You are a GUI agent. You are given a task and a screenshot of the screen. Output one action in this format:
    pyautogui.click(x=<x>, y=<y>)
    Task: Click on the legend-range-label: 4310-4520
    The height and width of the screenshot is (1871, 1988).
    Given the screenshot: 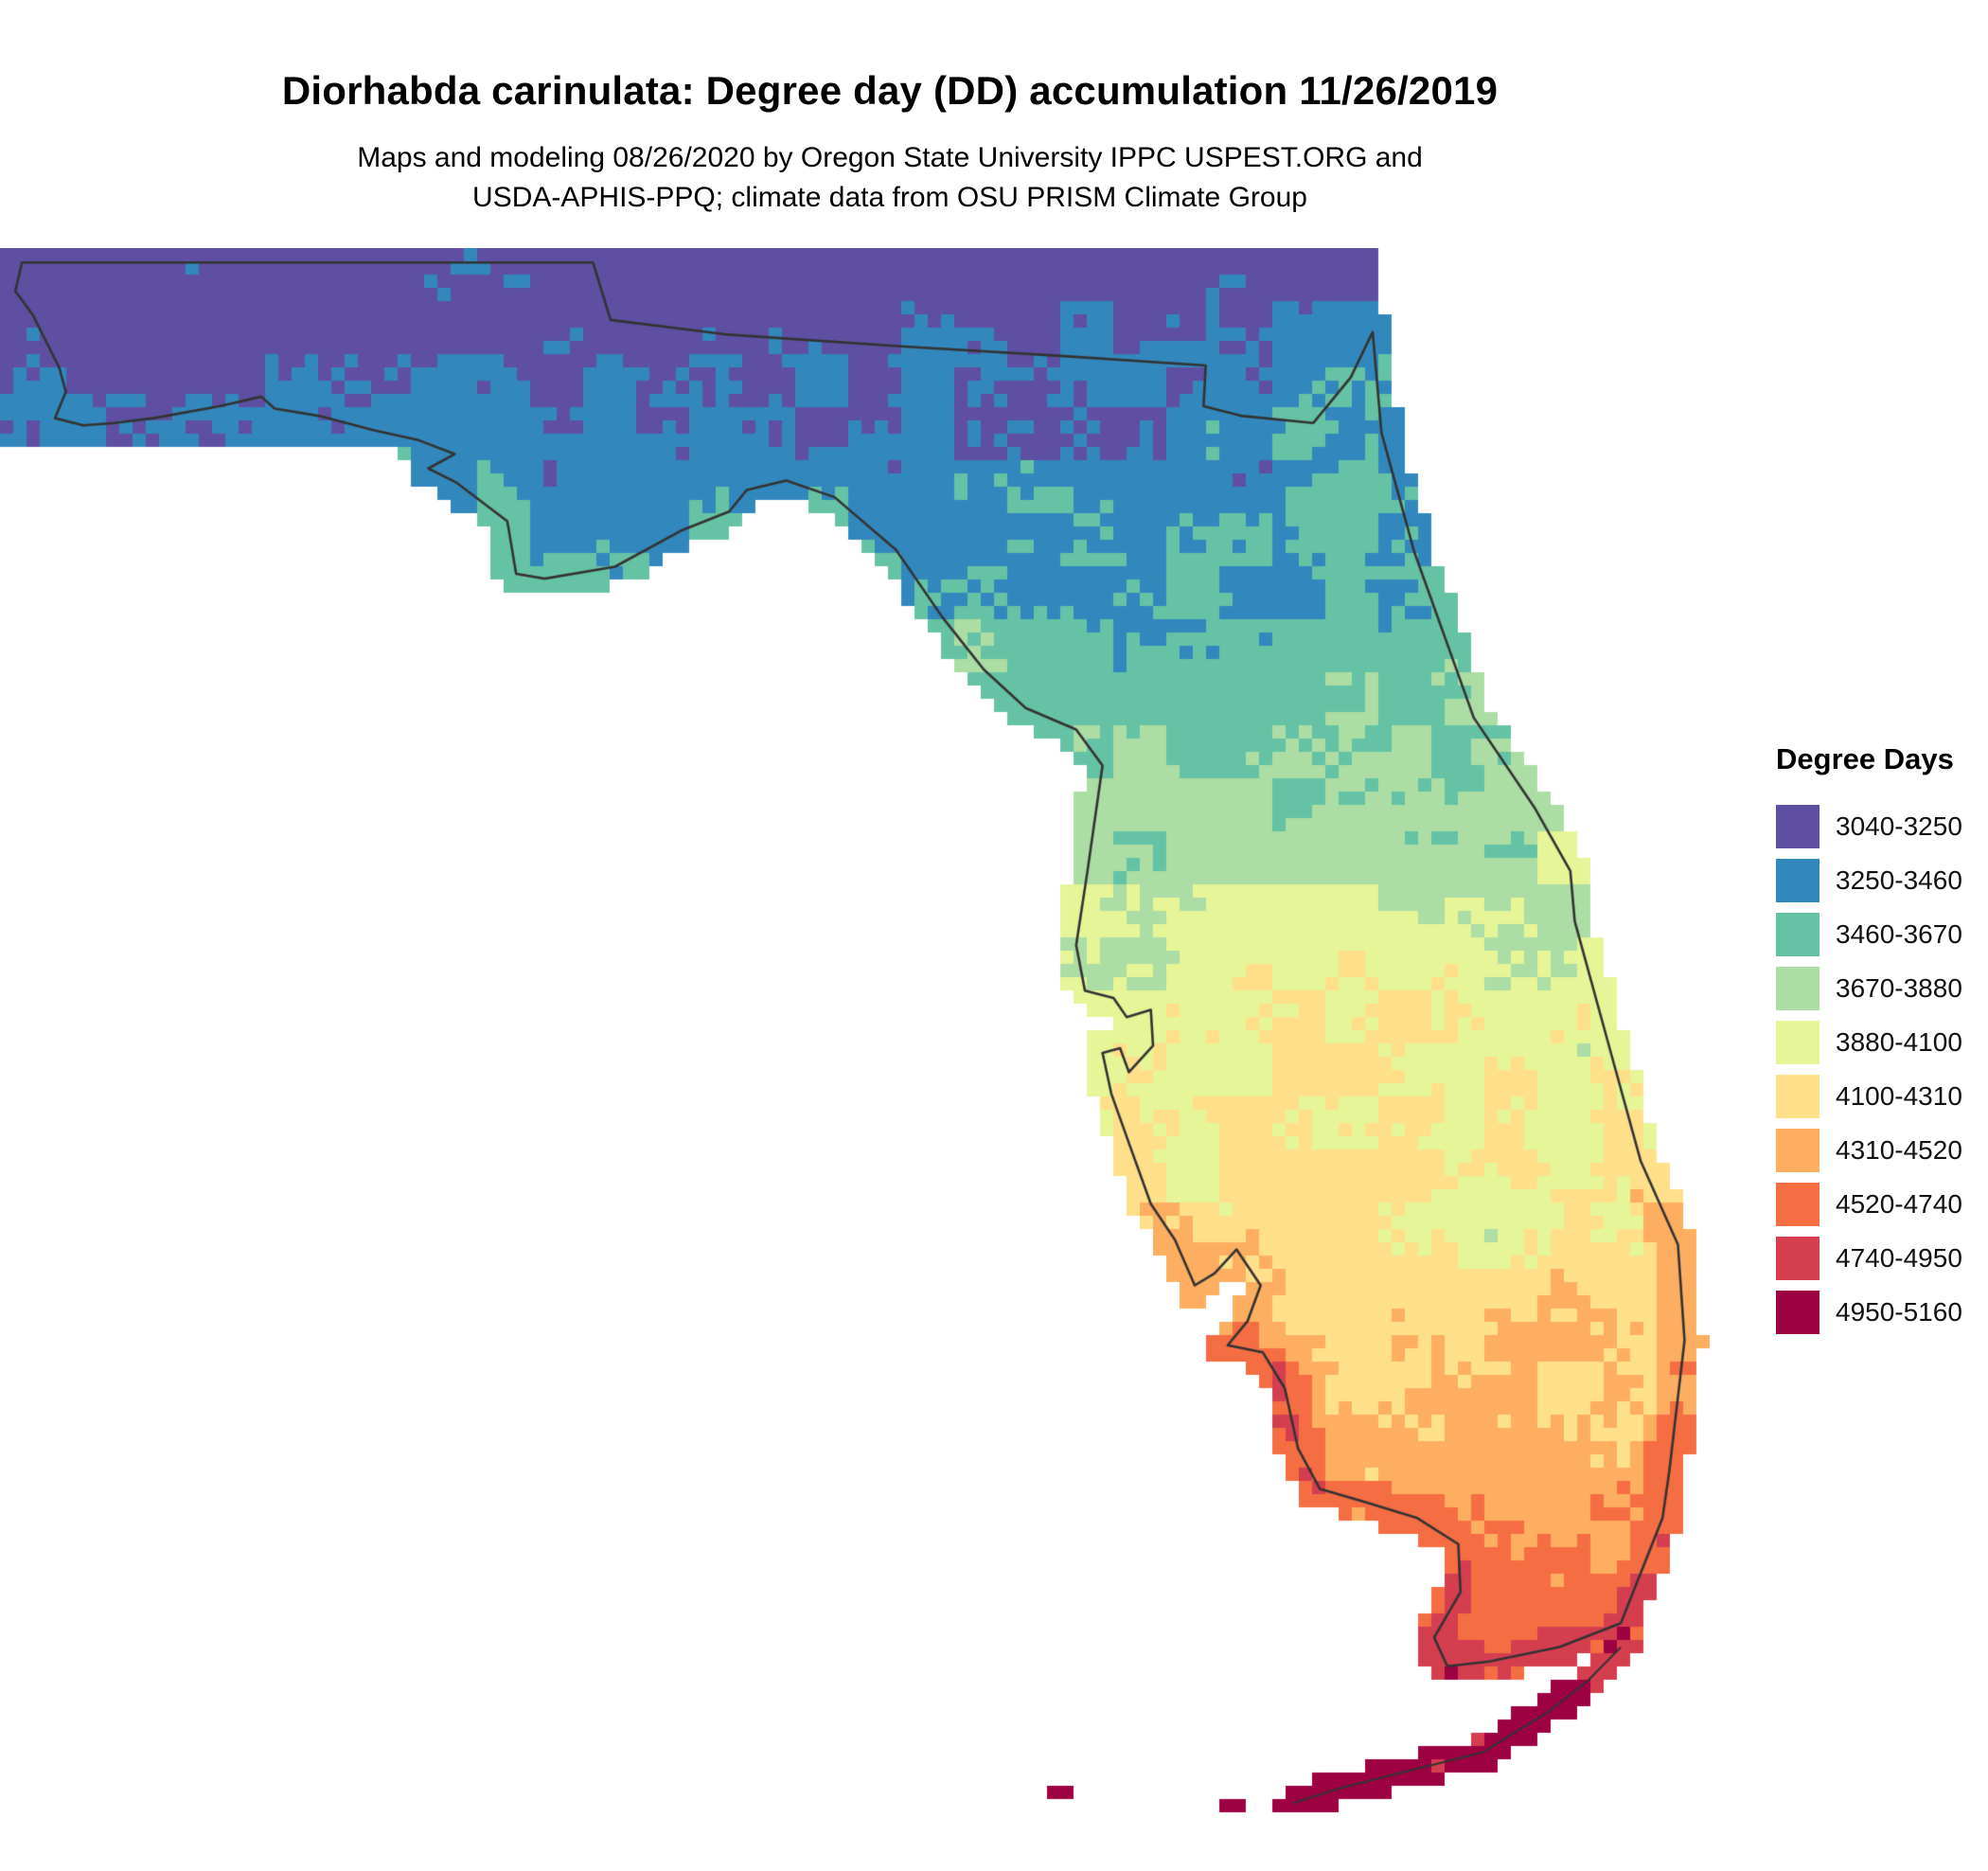 What is the action you would take?
    pyautogui.click(x=1899, y=1149)
    